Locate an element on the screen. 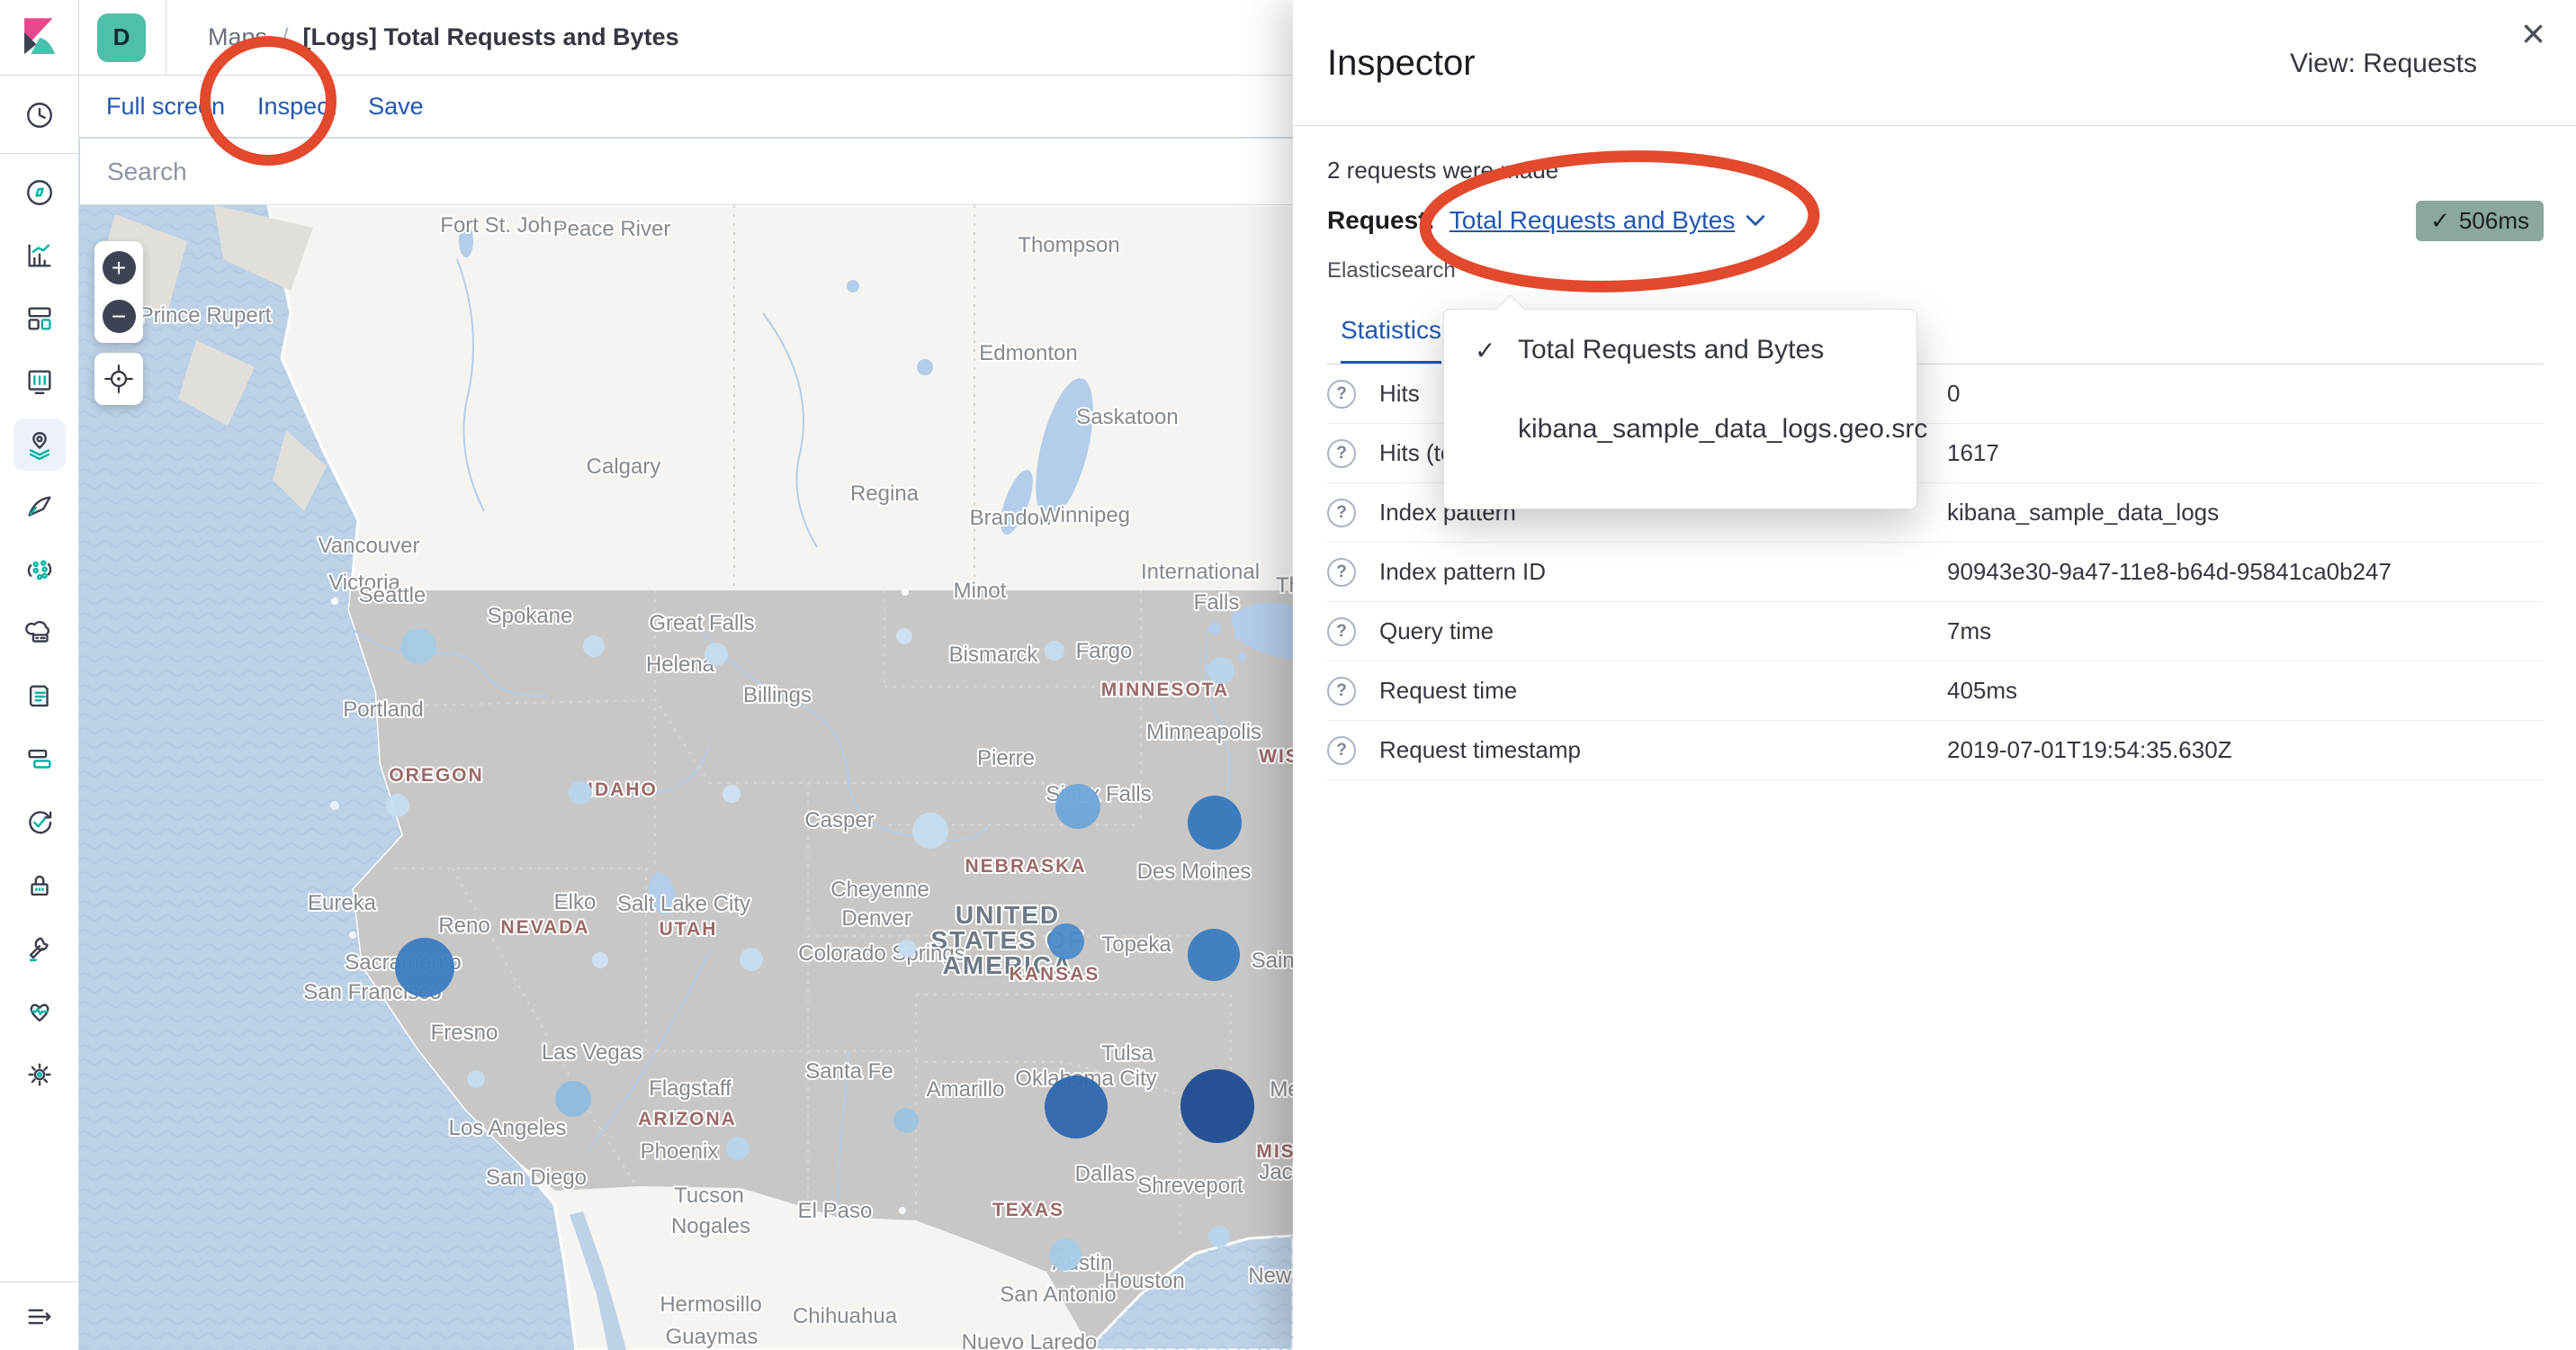  view-requests-selector: View: Requests is located at coordinates (2384, 63).